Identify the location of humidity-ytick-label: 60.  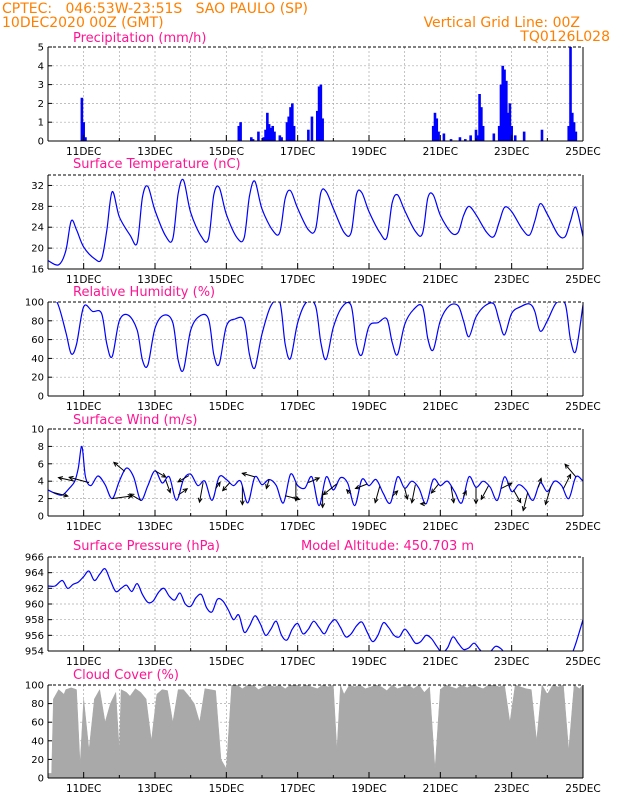
(37, 340).